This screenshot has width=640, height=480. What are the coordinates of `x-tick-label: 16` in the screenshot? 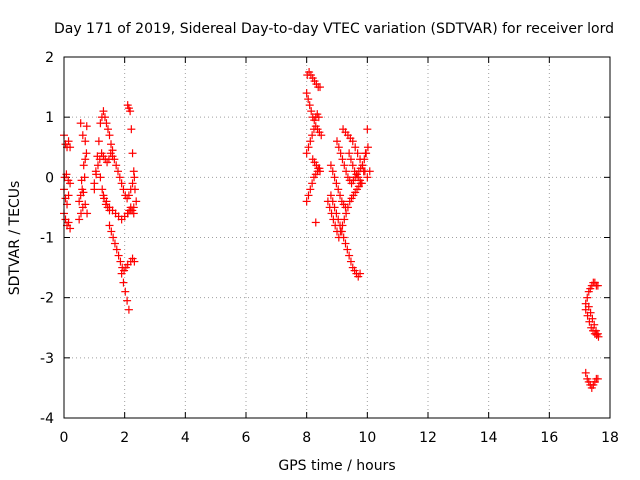 It's located at (549, 438).